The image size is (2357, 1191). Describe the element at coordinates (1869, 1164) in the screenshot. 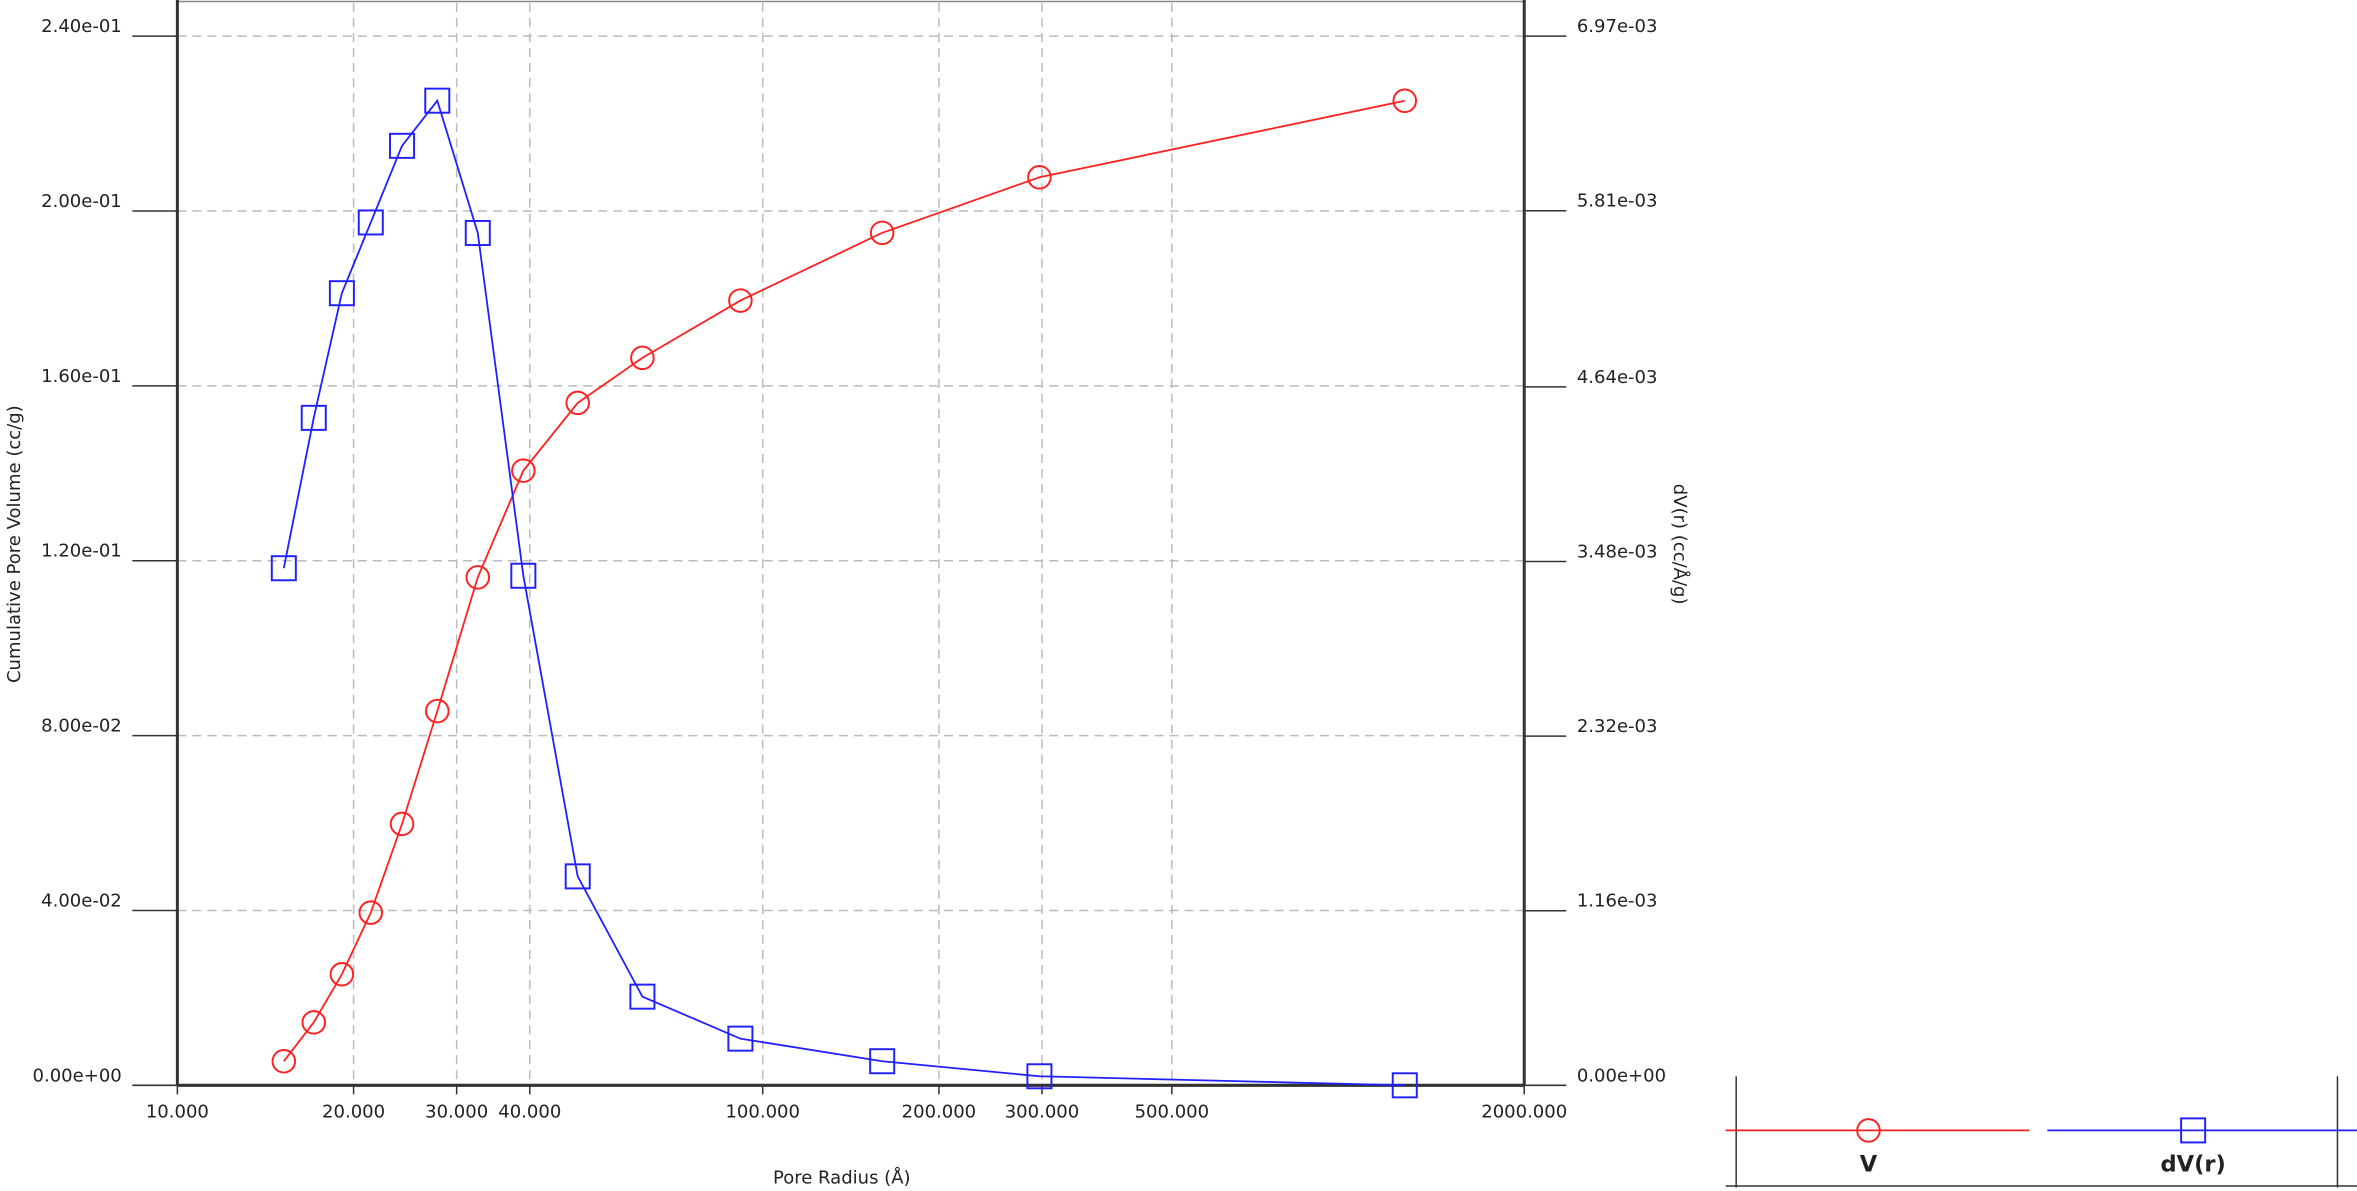

I see `legend-label: V` at that location.